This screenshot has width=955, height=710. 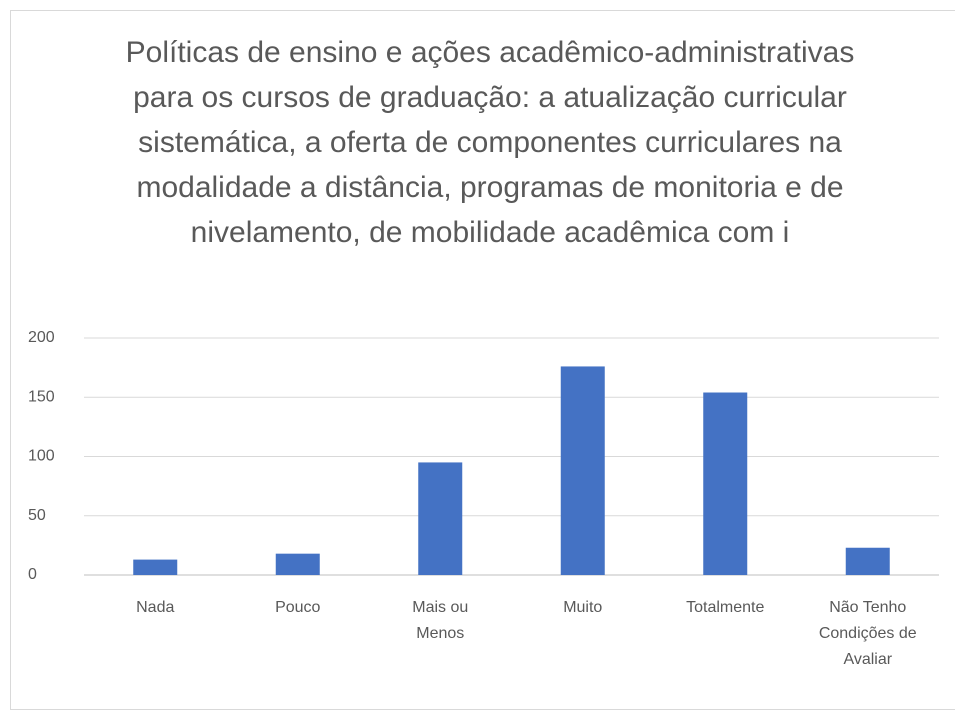 What do you see at coordinates (583, 607) in the screenshot?
I see `x-tick-label: Muito` at bounding box center [583, 607].